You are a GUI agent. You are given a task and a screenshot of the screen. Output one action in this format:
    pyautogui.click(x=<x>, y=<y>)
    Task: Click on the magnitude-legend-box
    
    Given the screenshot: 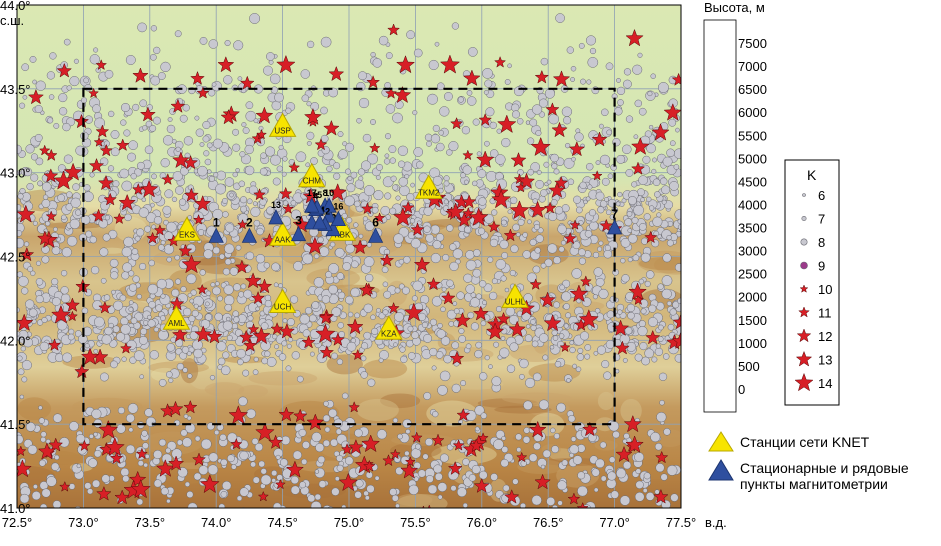 What is the action you would take?
    pyautogui.click(x=812, y=282)
    